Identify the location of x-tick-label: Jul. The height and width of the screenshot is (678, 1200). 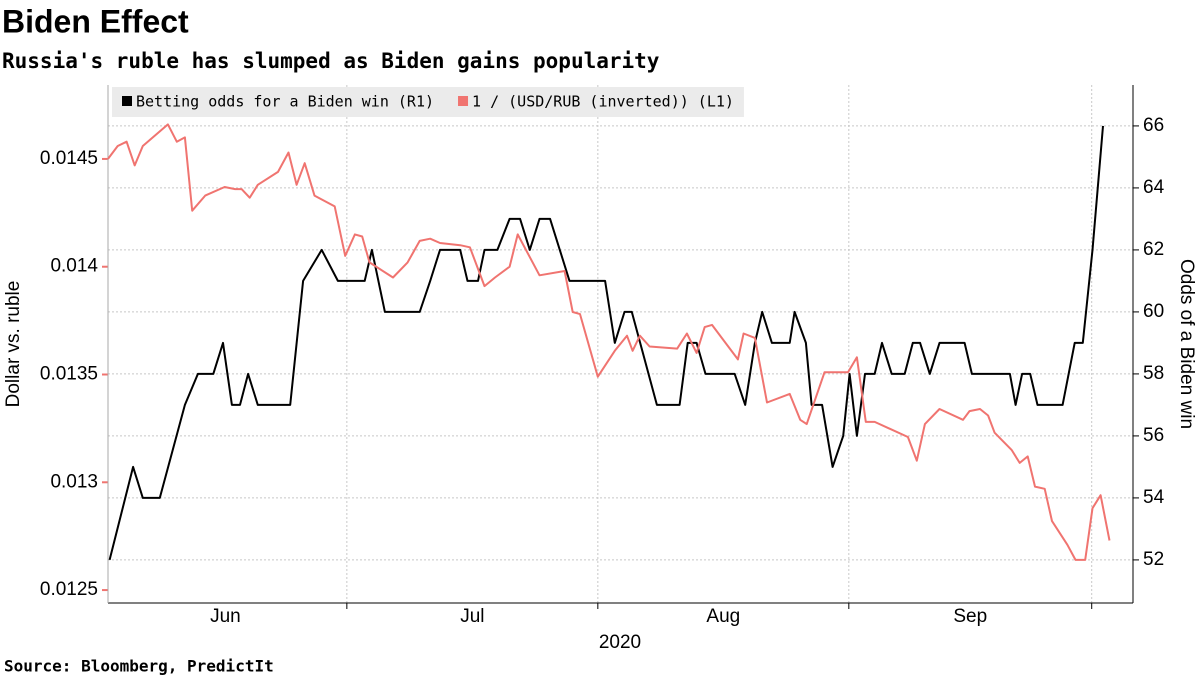
(472, 616).